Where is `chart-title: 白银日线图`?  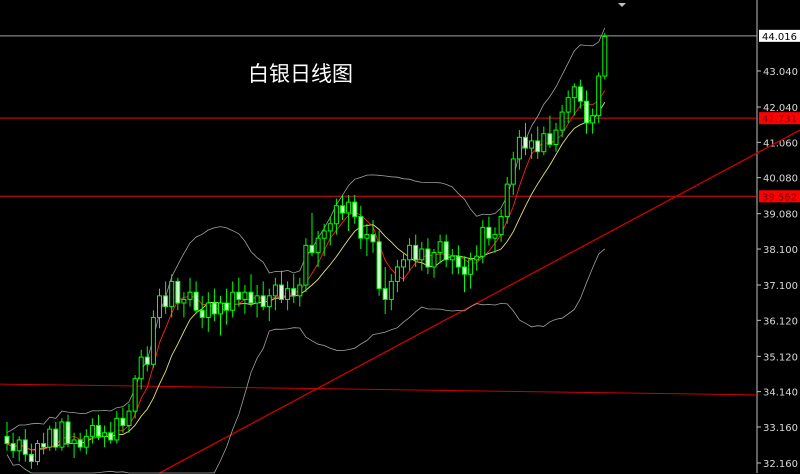
chart-title: 白银日线图 is located at coordinates (300, 74).